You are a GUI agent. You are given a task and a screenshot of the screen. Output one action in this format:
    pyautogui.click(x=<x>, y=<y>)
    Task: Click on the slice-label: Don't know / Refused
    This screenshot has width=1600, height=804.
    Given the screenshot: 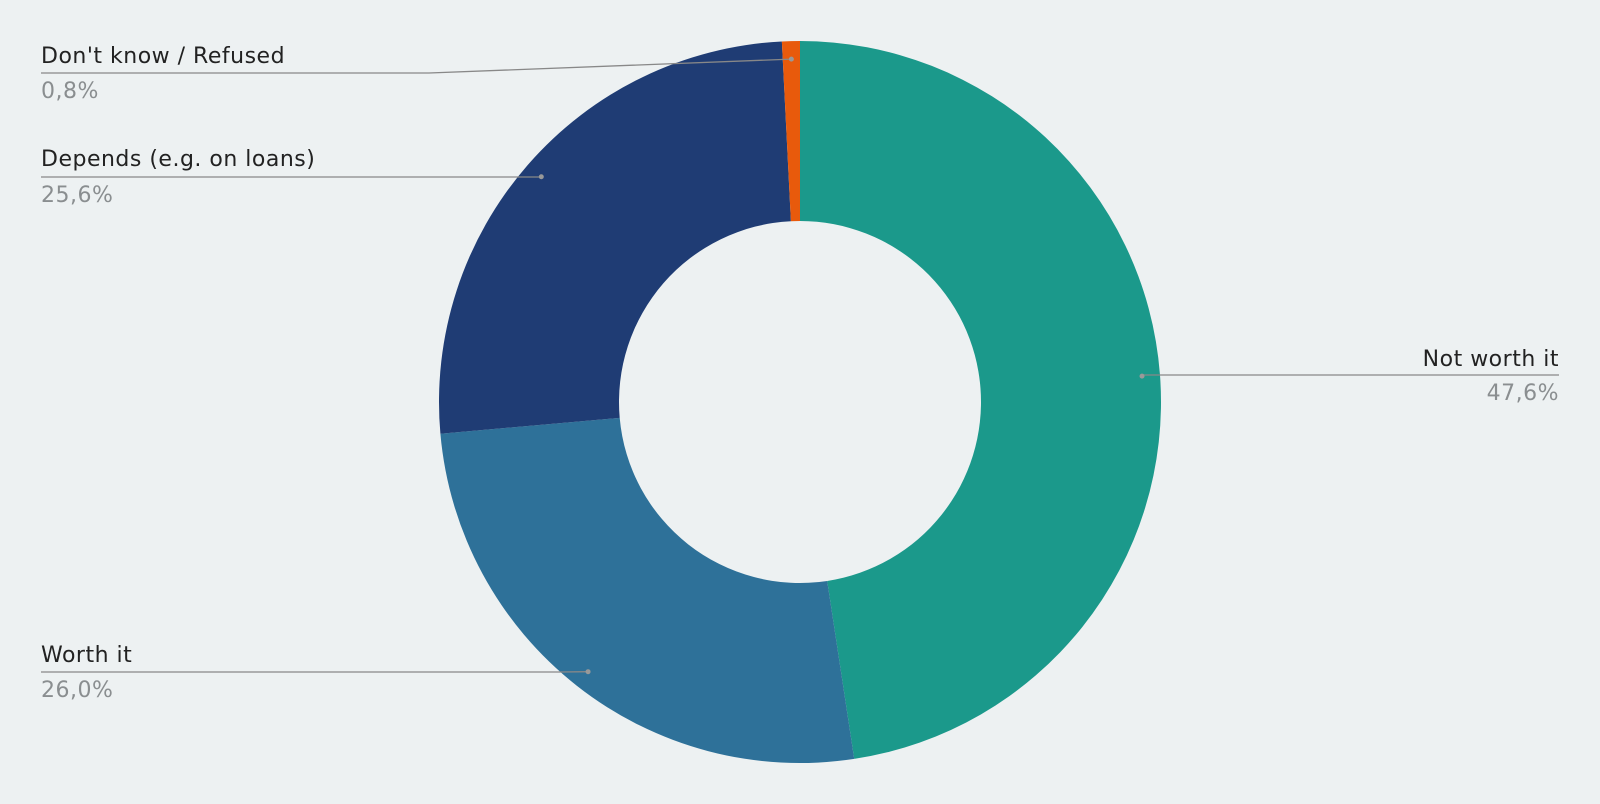 What is the action you would take?
    pyautogui.click(x=163, y=56)
    